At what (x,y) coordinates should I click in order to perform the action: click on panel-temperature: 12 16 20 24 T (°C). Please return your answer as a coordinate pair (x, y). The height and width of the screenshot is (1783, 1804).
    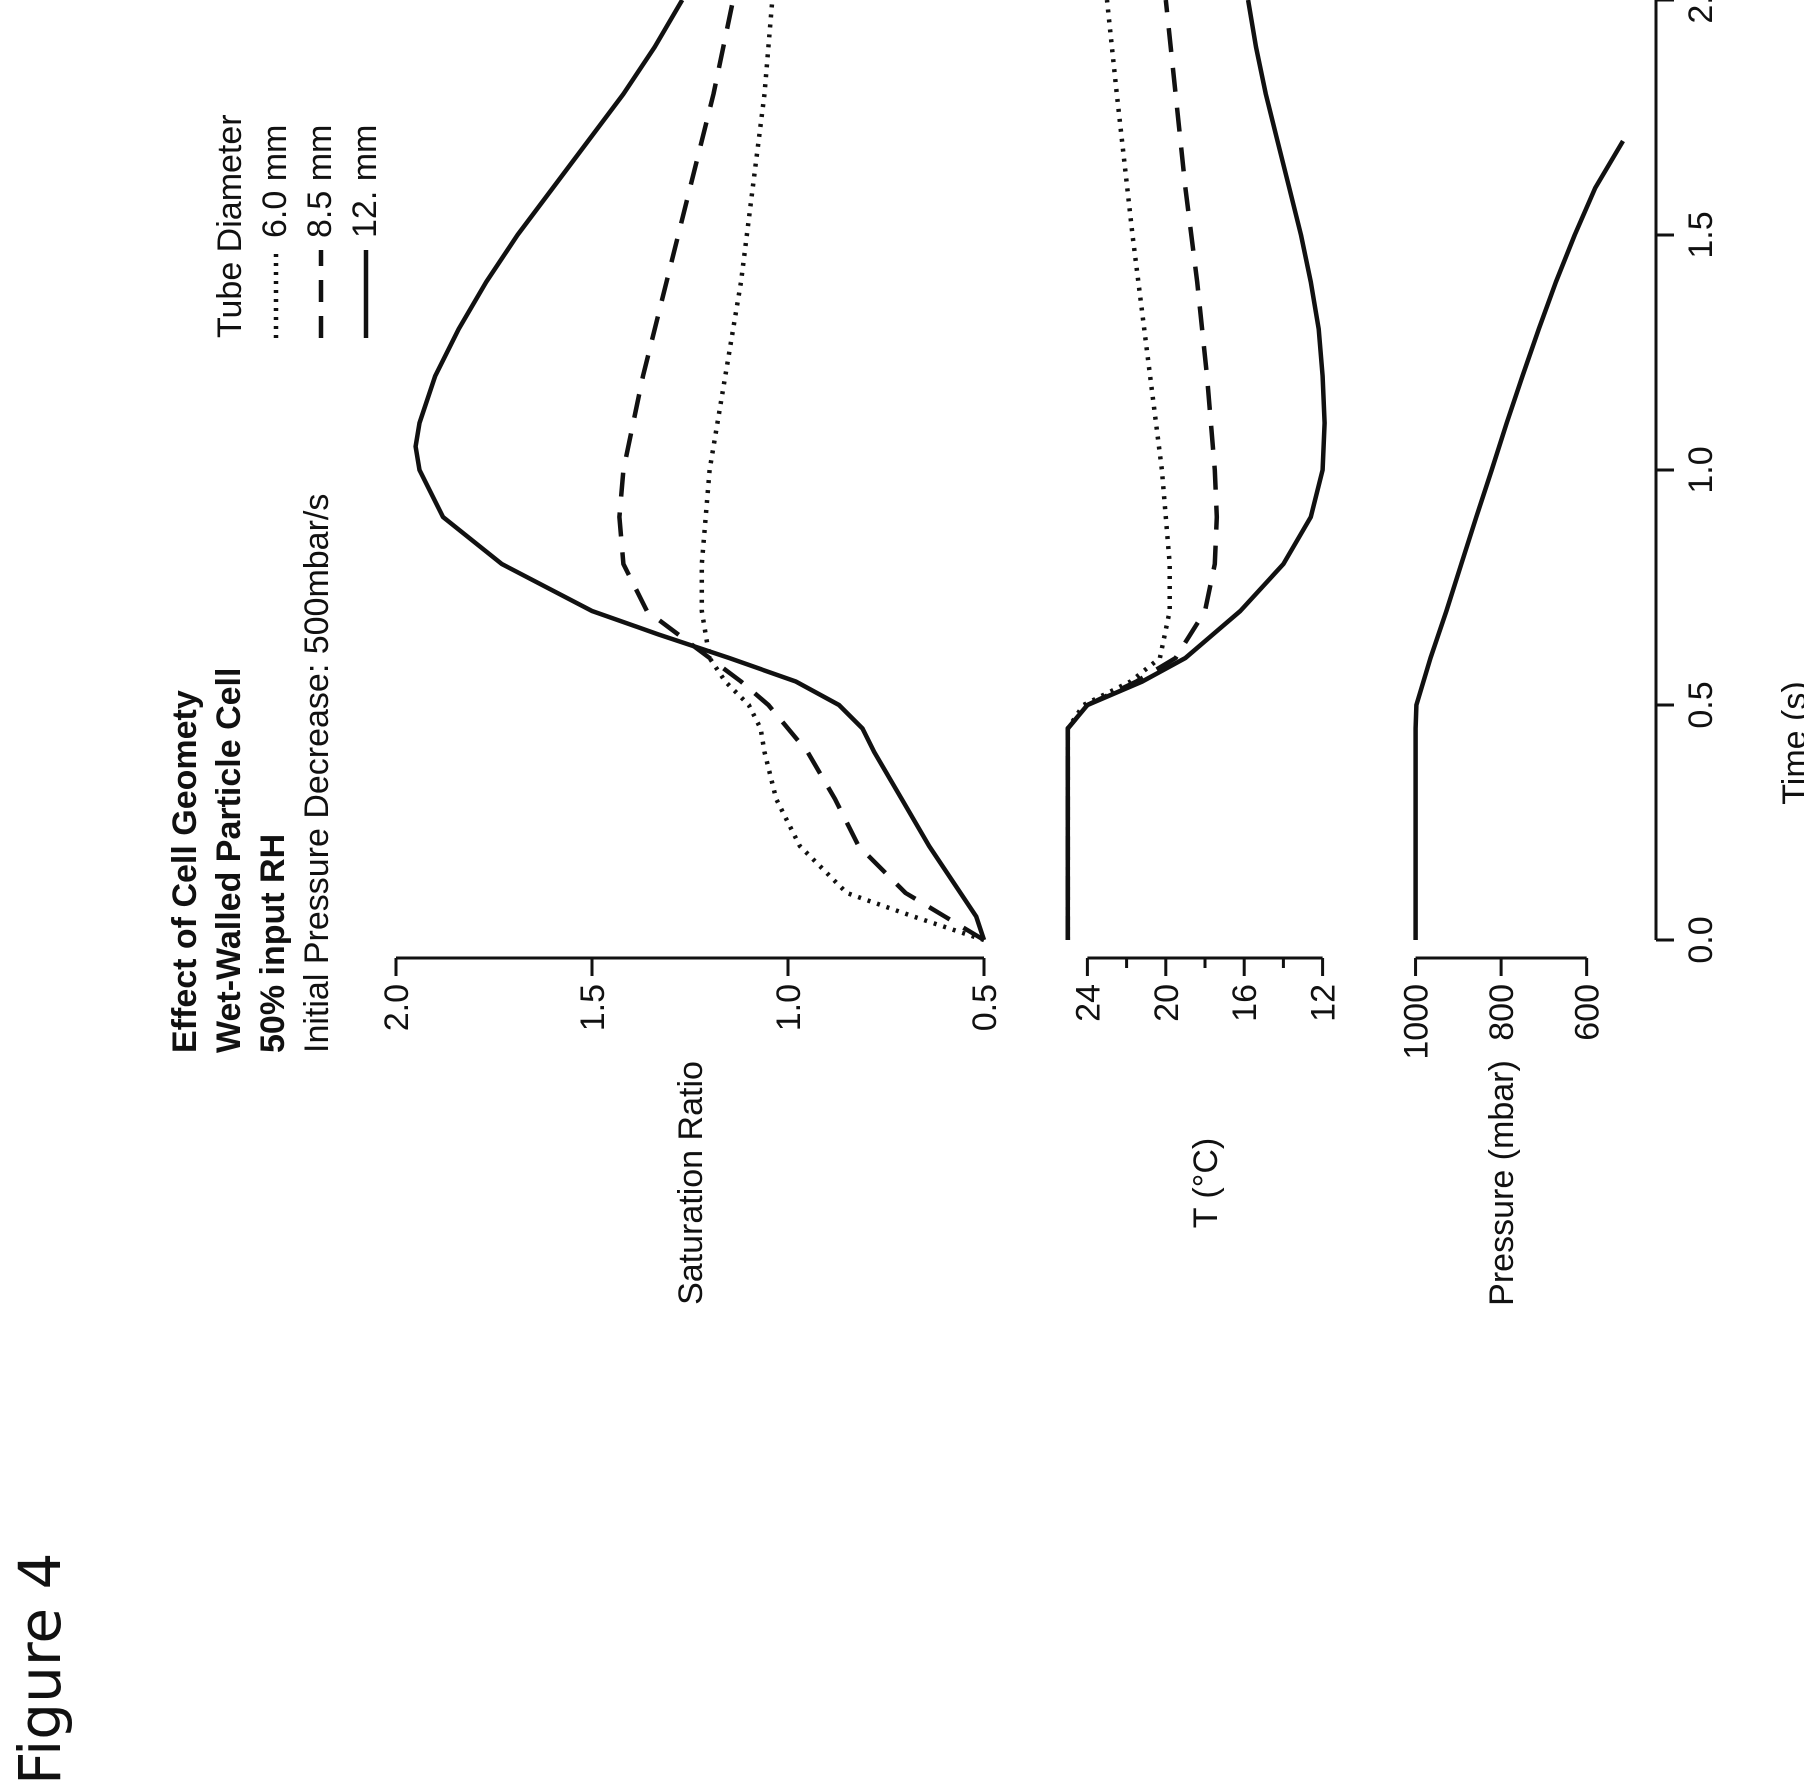
    Looking at the image, I should click on (1204, 614).